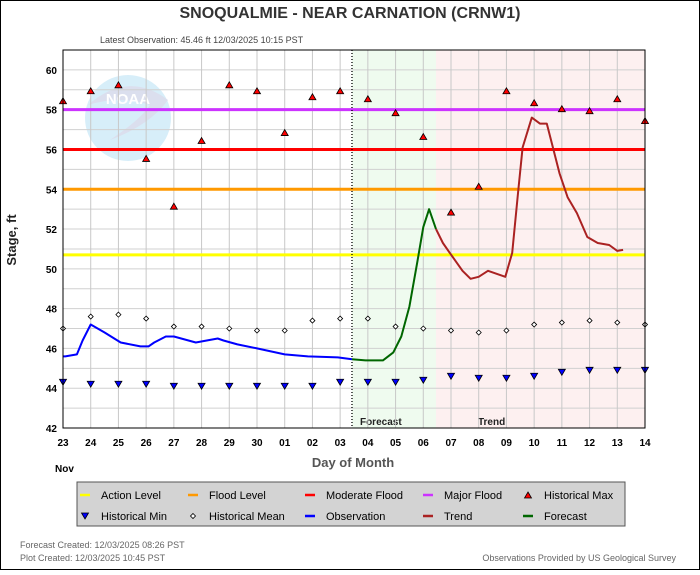 The width and height of the screenshot is (700, 575). I want to click on x-tick-label: 28, so click(202, 443).